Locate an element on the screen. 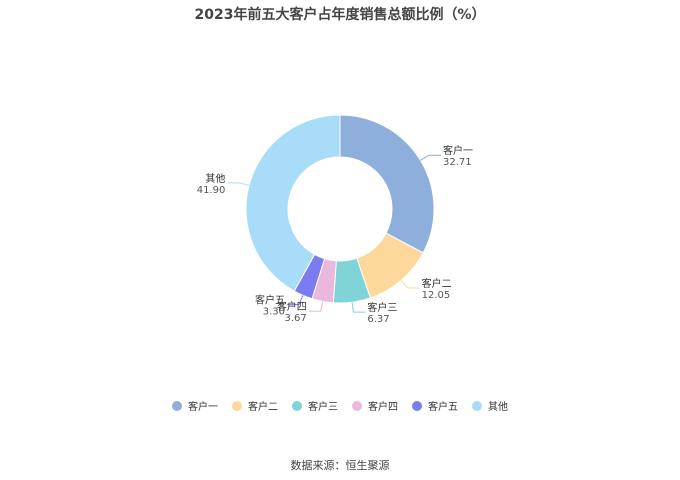 The height and width of the screenshot is (480, 680). slice-value-1: 32.71 is located at coordinates (457, 162).